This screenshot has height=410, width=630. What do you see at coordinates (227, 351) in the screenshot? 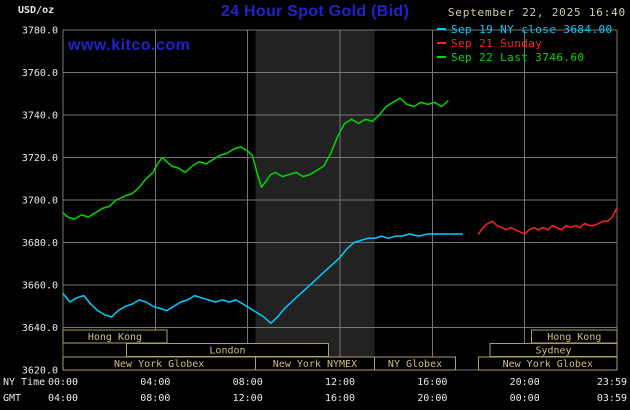
I see `session-label: London` at bounding box center [227, 351].